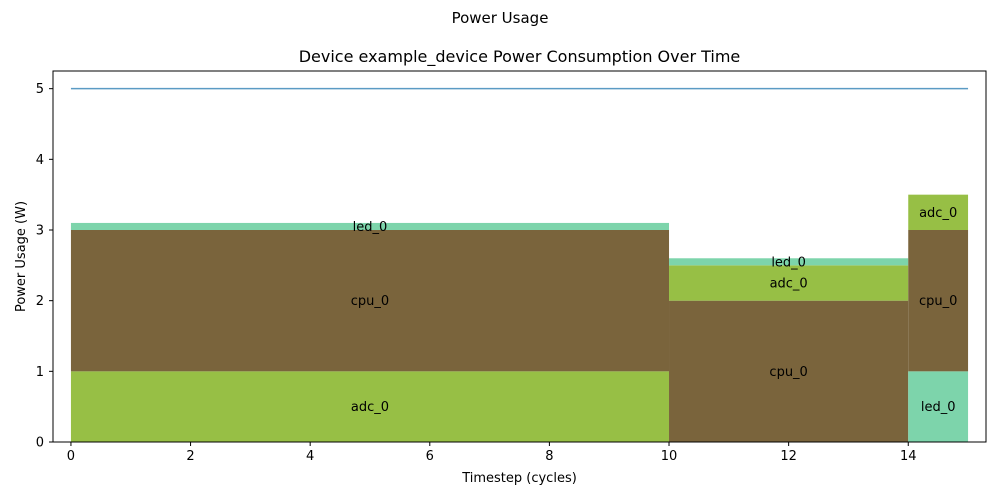 The height and width of the screenshot is (500, 1000). I want to click on x-axis-label: Timestep (cycles), so click(519, 478).